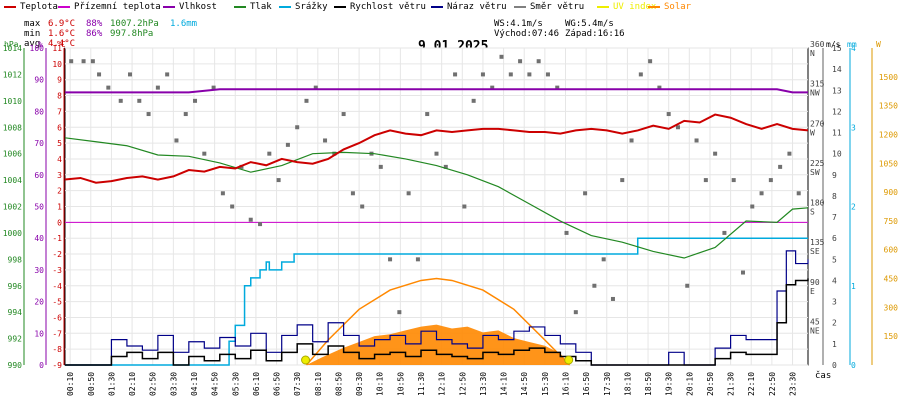  I want to click on axis-tick-dir: 360, so click(817, 44).